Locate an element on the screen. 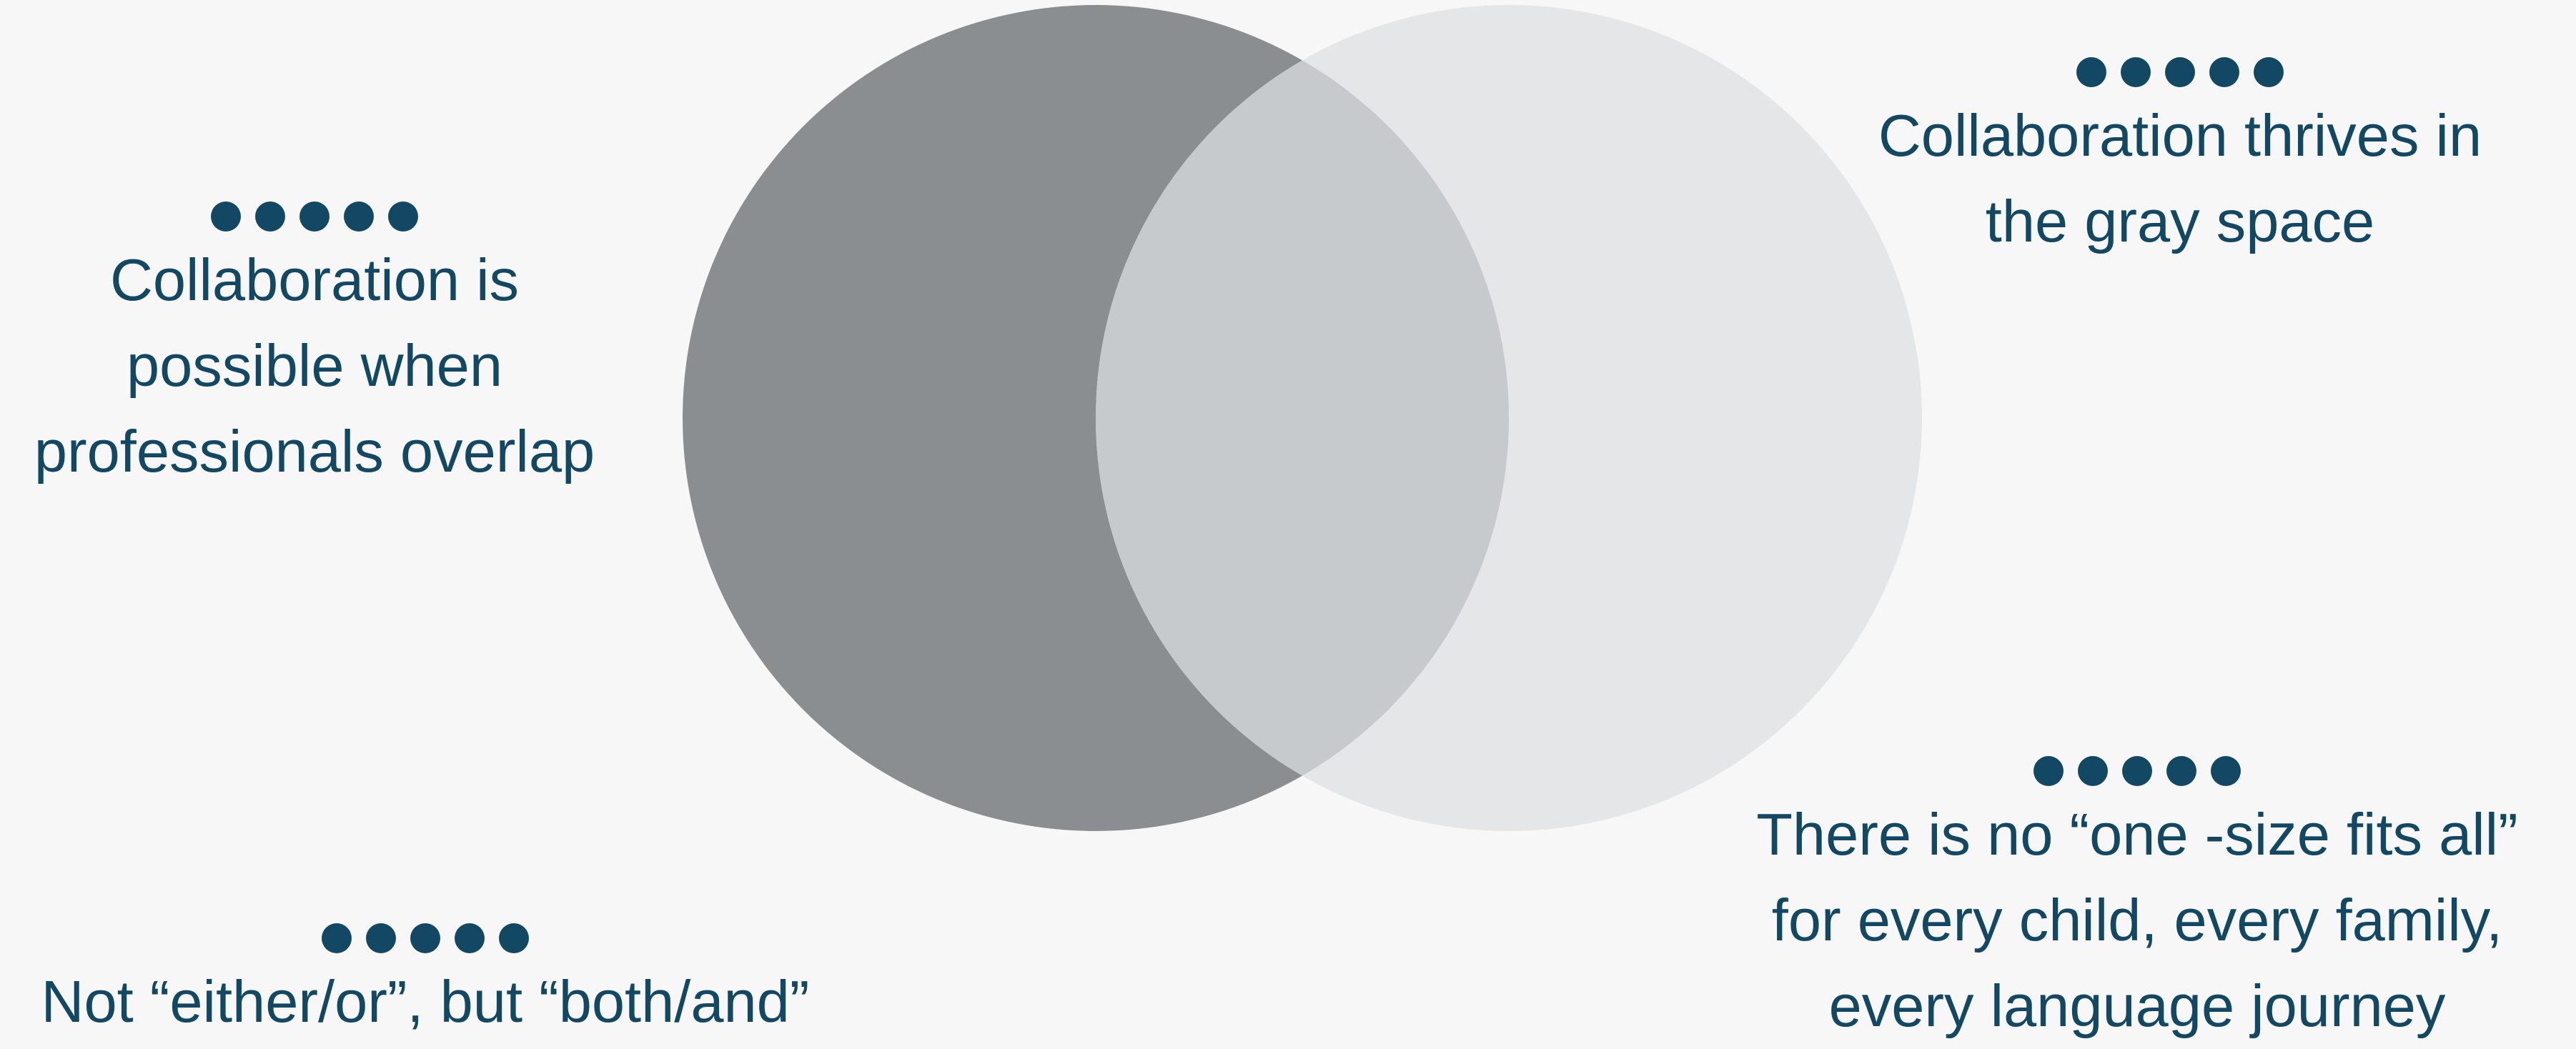 Image resolution: width=2576 pixels, height=1049 pixels. callout-left-line: professionals overlap is located at coordinates (315, 451).